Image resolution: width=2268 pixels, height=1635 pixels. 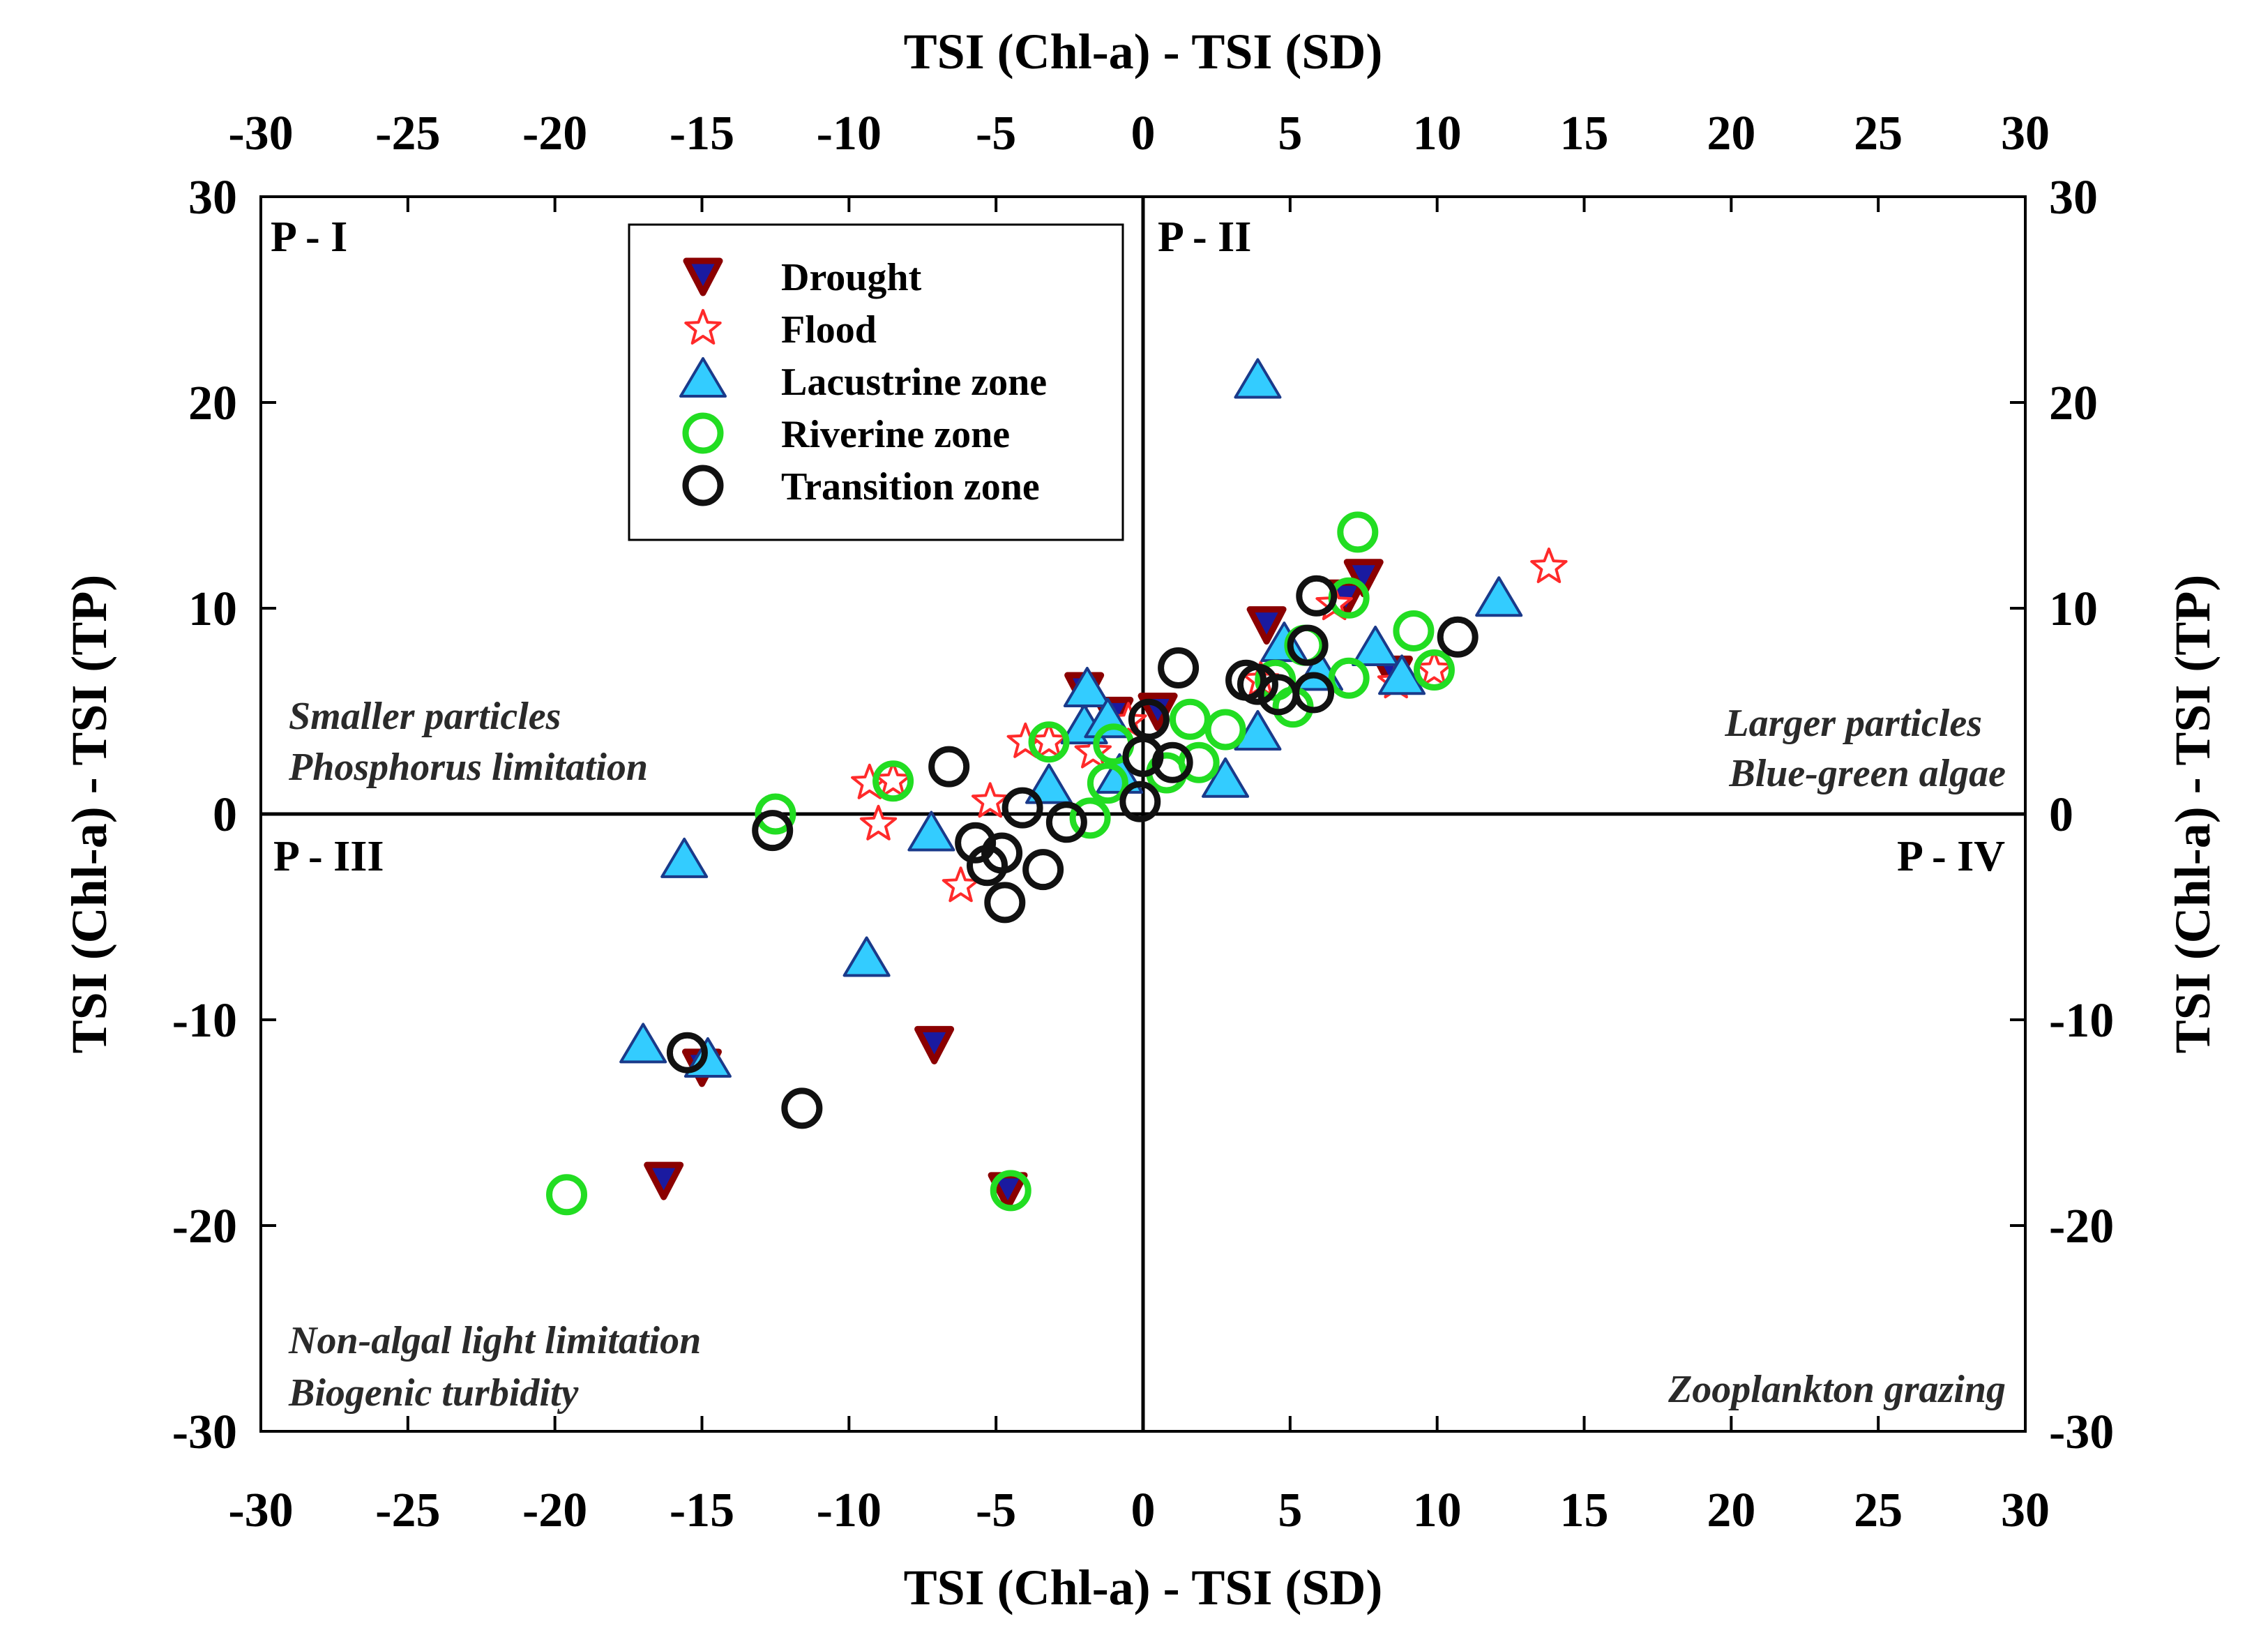 What do you see at coordinates (433, 1393) in the screenshot?
I see `annotation-lower-left-line-2: Biogenic turbidity` at bounding box center [433, 1393].